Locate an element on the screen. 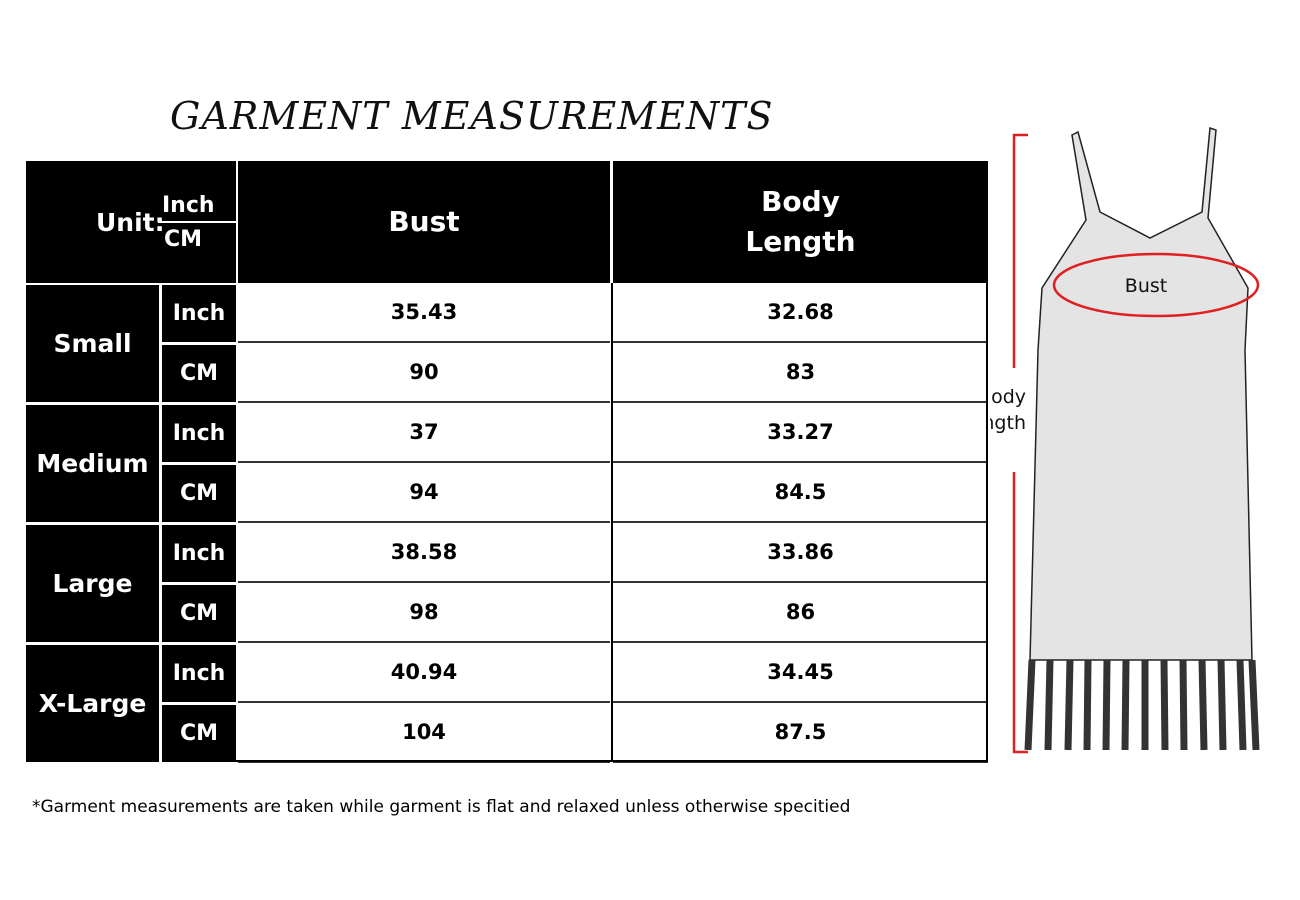  body-length-bracket is located at coordinates (1020, 443).